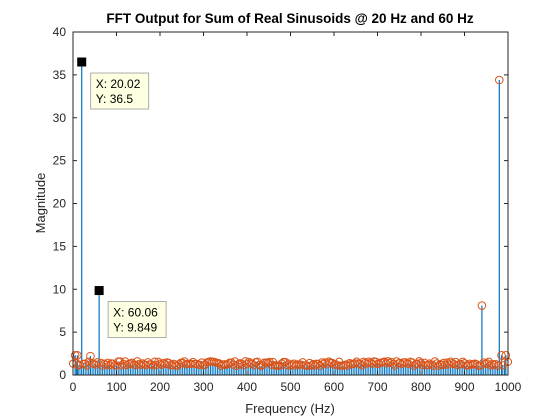 The height and width of the screenshot is (420, 560). I want to click on x-axis-label: Frequency (Hz), so click(290, 408).